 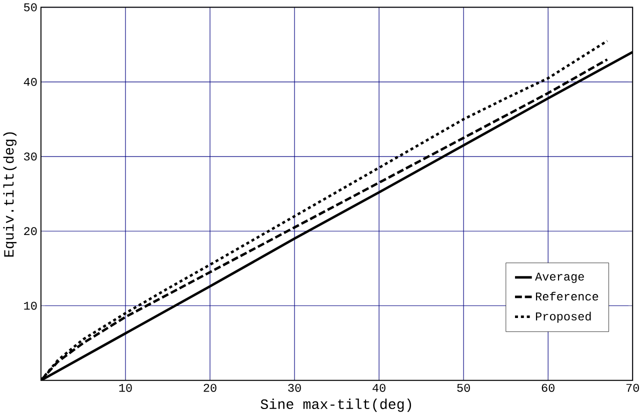 I want to click on x-tick-label: 40, so click(x=379, y=388).